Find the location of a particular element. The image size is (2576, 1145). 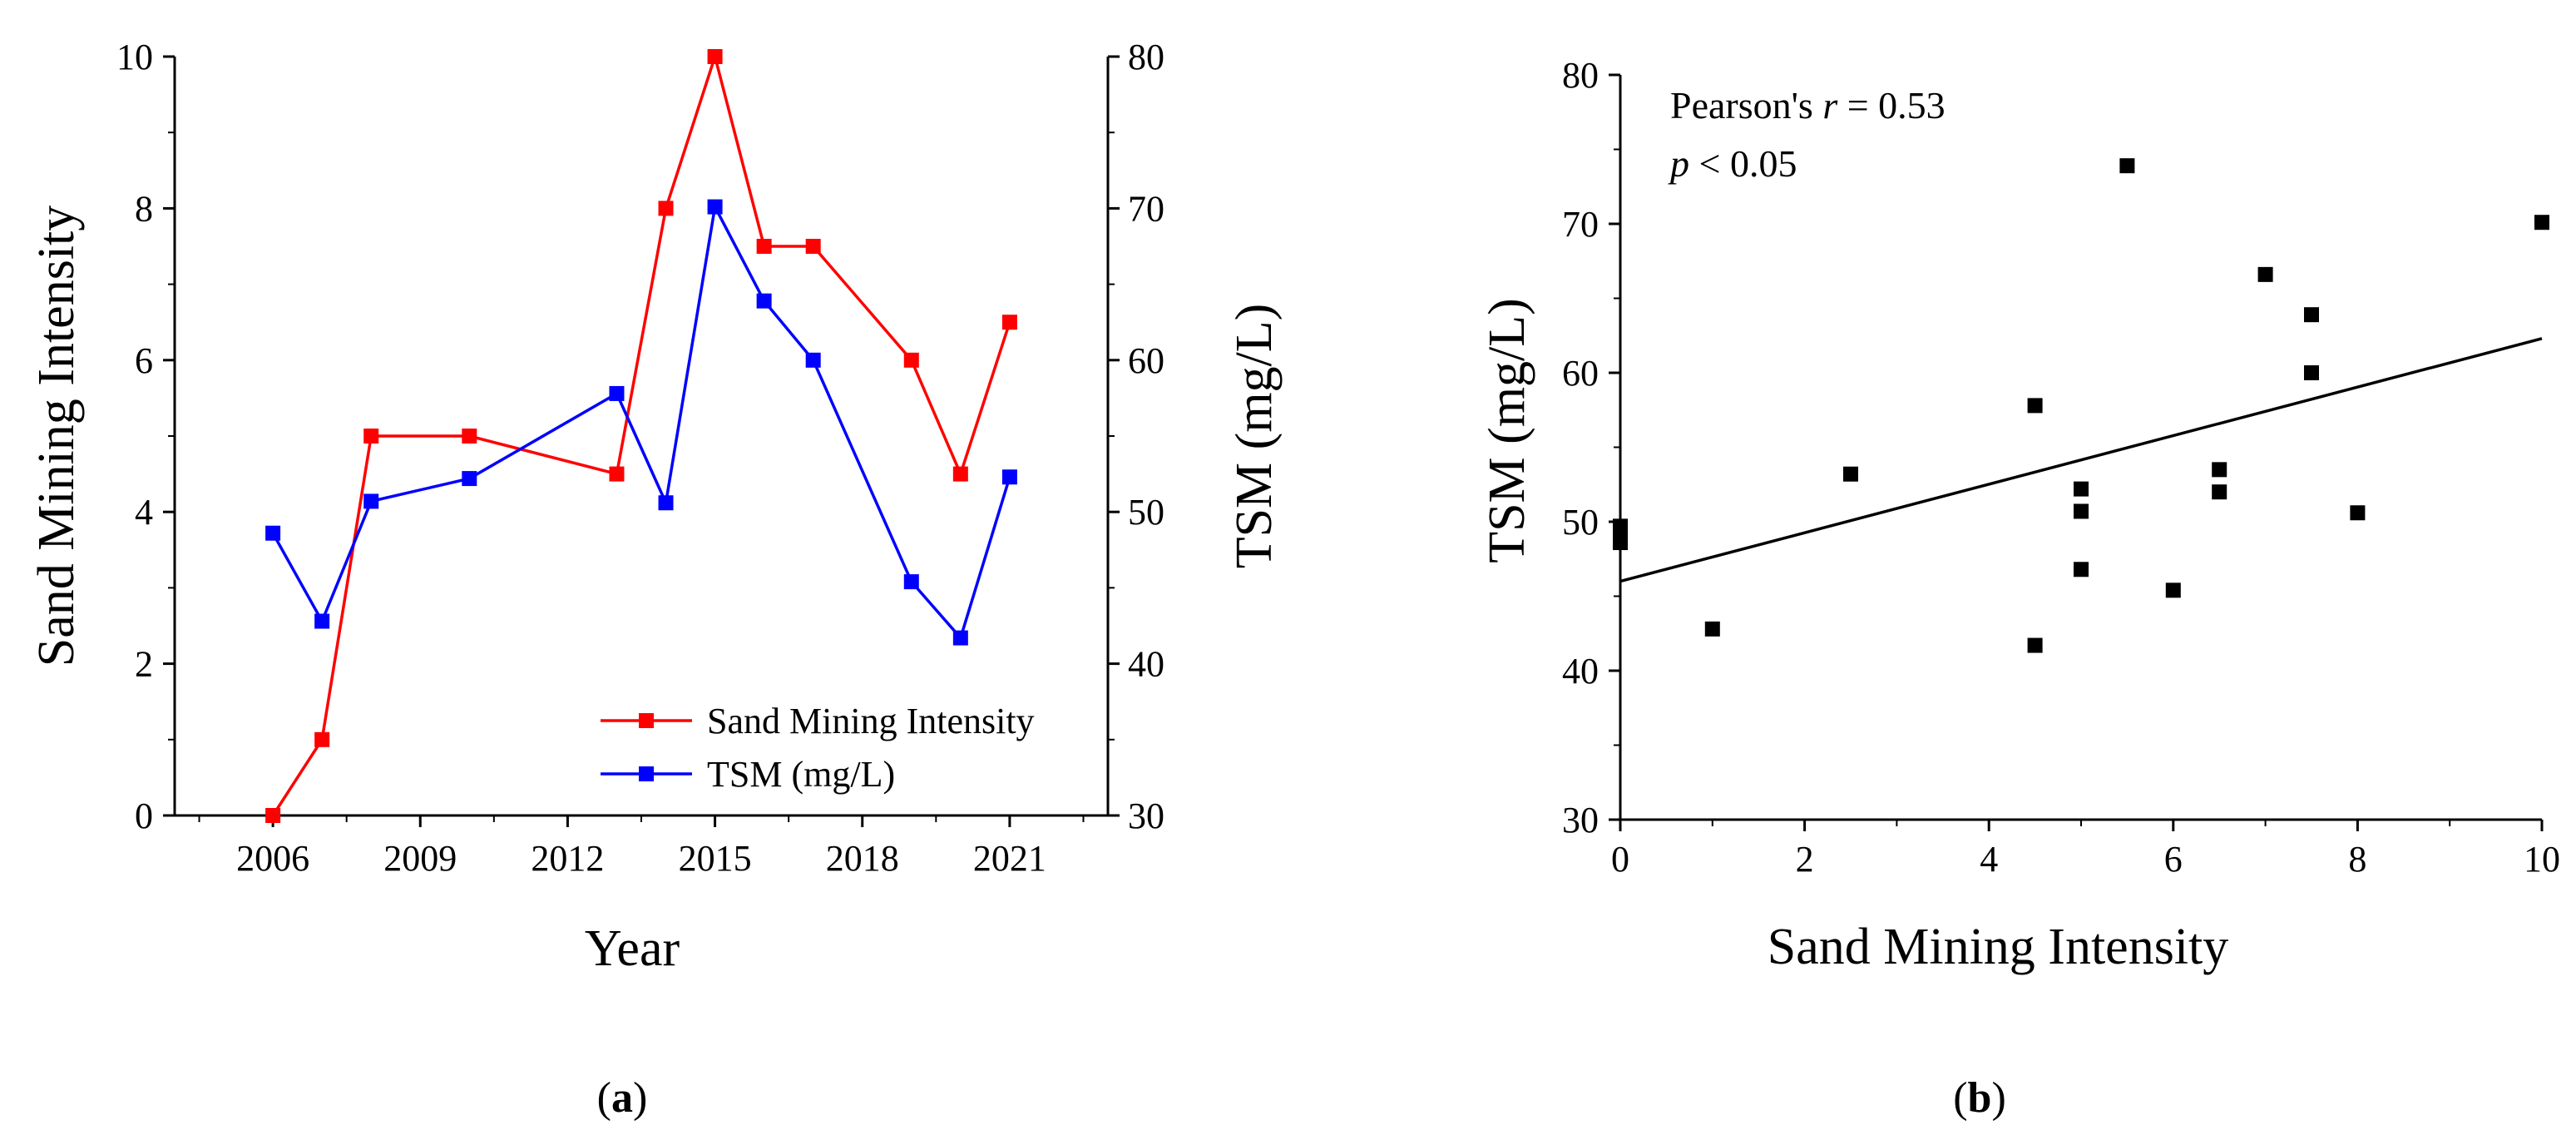

y-tick-label: 40 is located at coordinates (1580, 671).